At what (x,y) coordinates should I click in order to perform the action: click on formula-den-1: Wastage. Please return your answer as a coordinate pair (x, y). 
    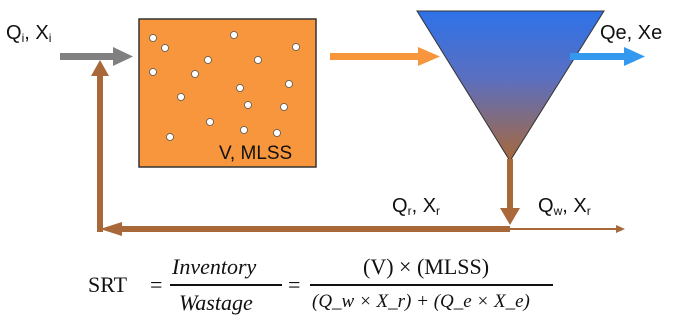
    Looking at the image, I should click on (216, 303).